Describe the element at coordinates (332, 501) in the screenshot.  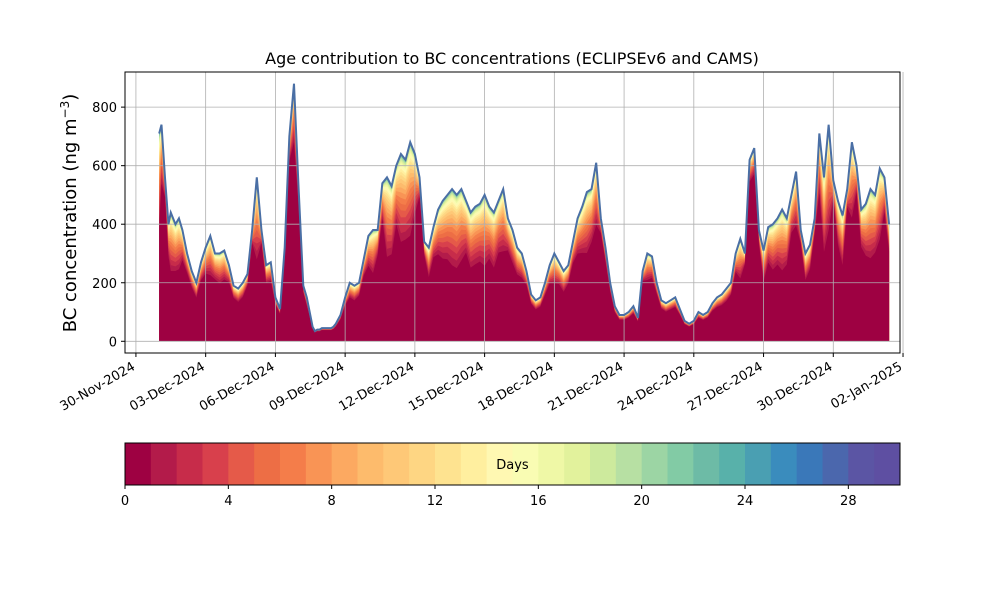
I see `colorbar-tick-label: 8` at that location.